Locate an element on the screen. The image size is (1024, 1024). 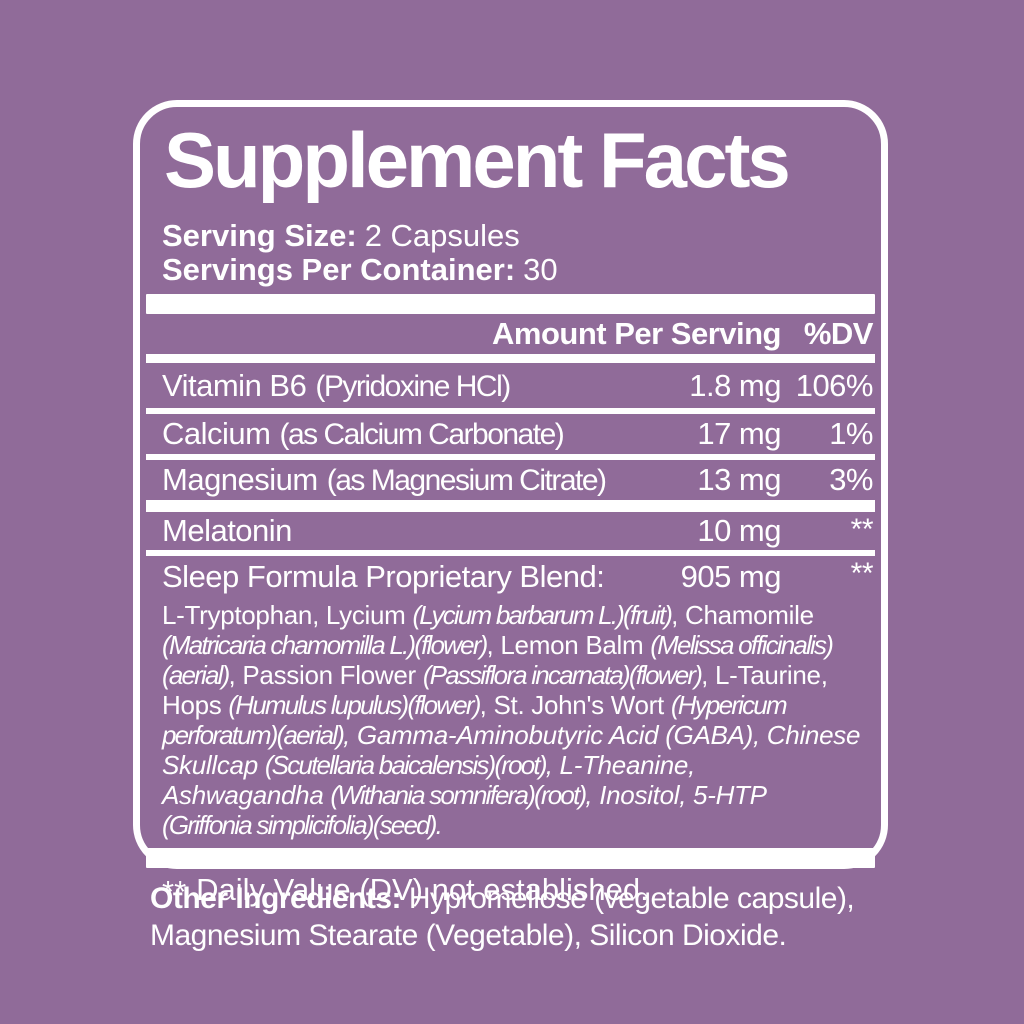
blend-segment: , L-Taurine, Hops is located at coordinates (495, 690).